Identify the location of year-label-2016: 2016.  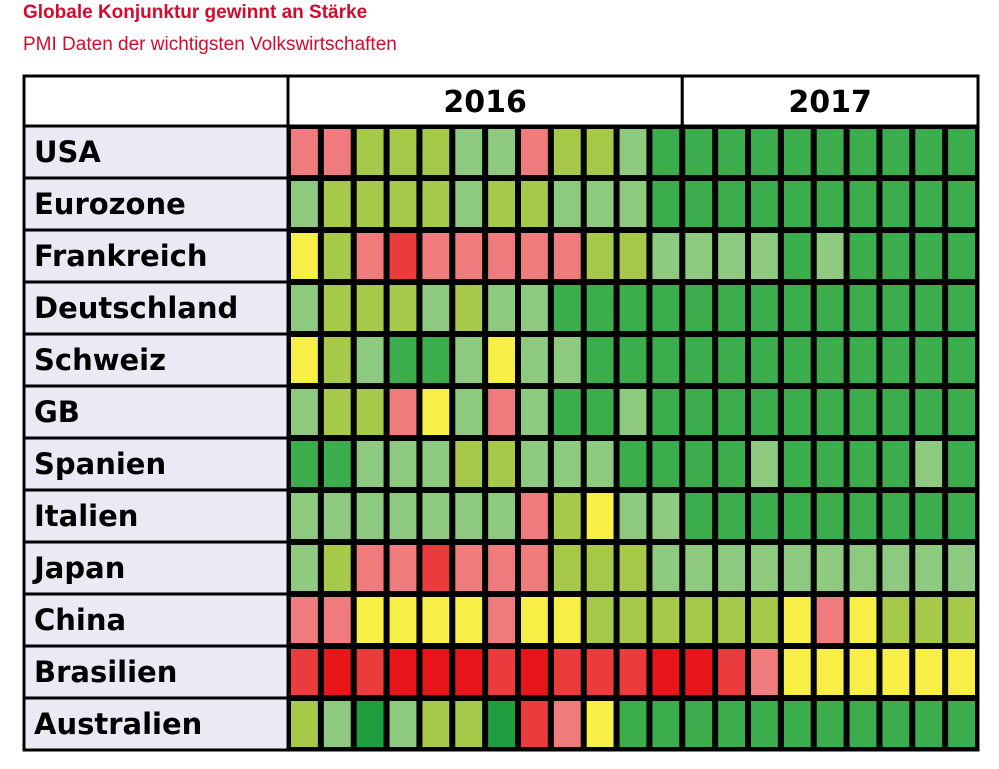
(485, 102).